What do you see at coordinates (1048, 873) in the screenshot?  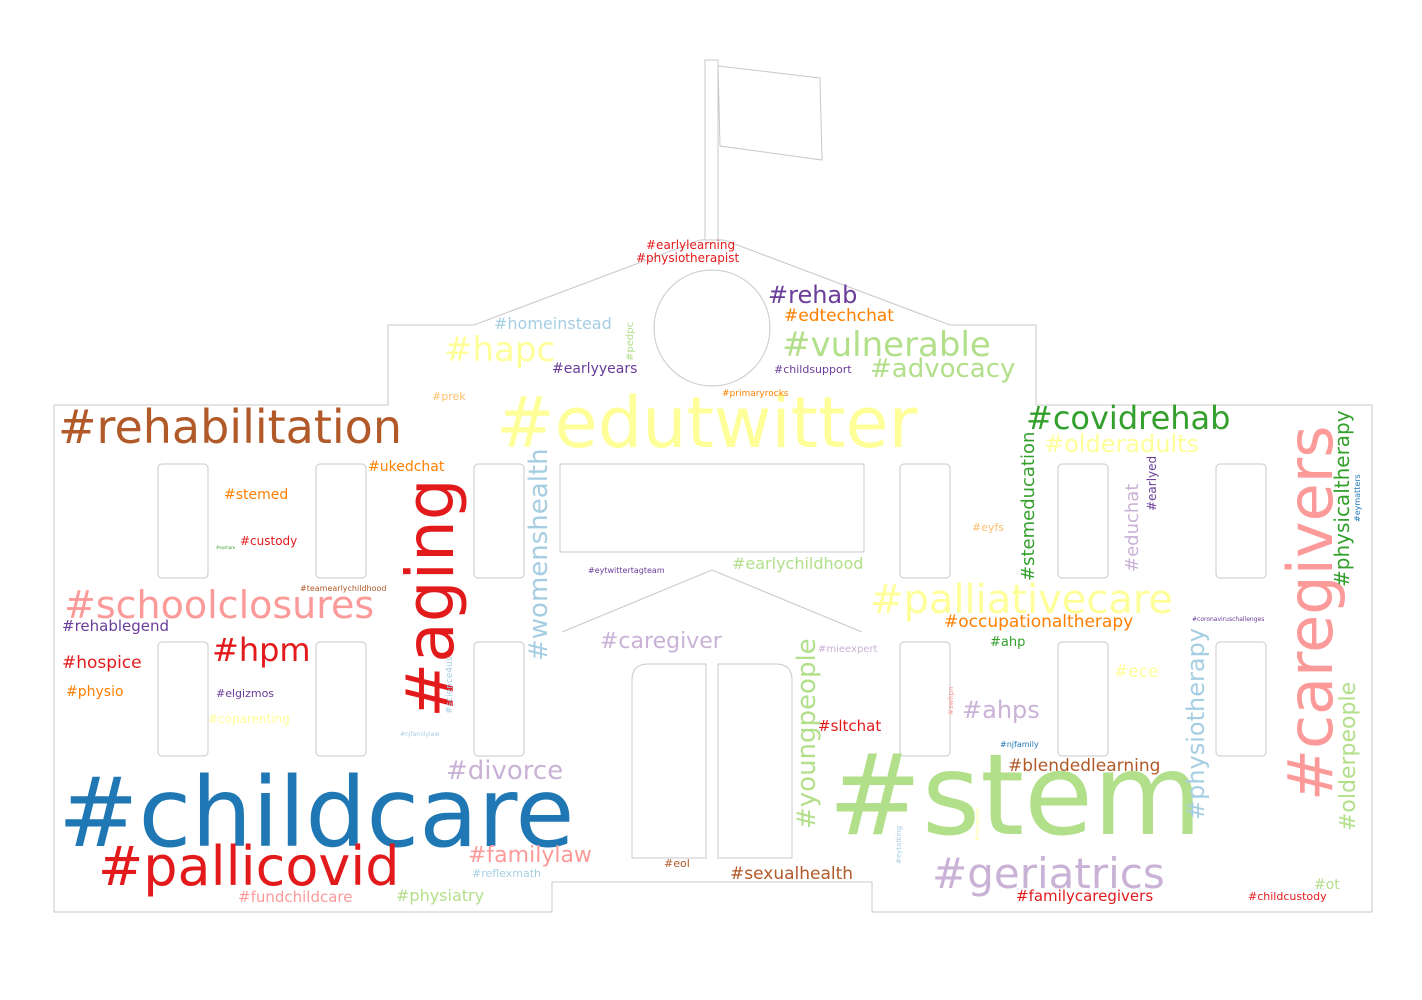 I see `word-geriatrics: #geriatrics` at bounding box center [1048, 873].